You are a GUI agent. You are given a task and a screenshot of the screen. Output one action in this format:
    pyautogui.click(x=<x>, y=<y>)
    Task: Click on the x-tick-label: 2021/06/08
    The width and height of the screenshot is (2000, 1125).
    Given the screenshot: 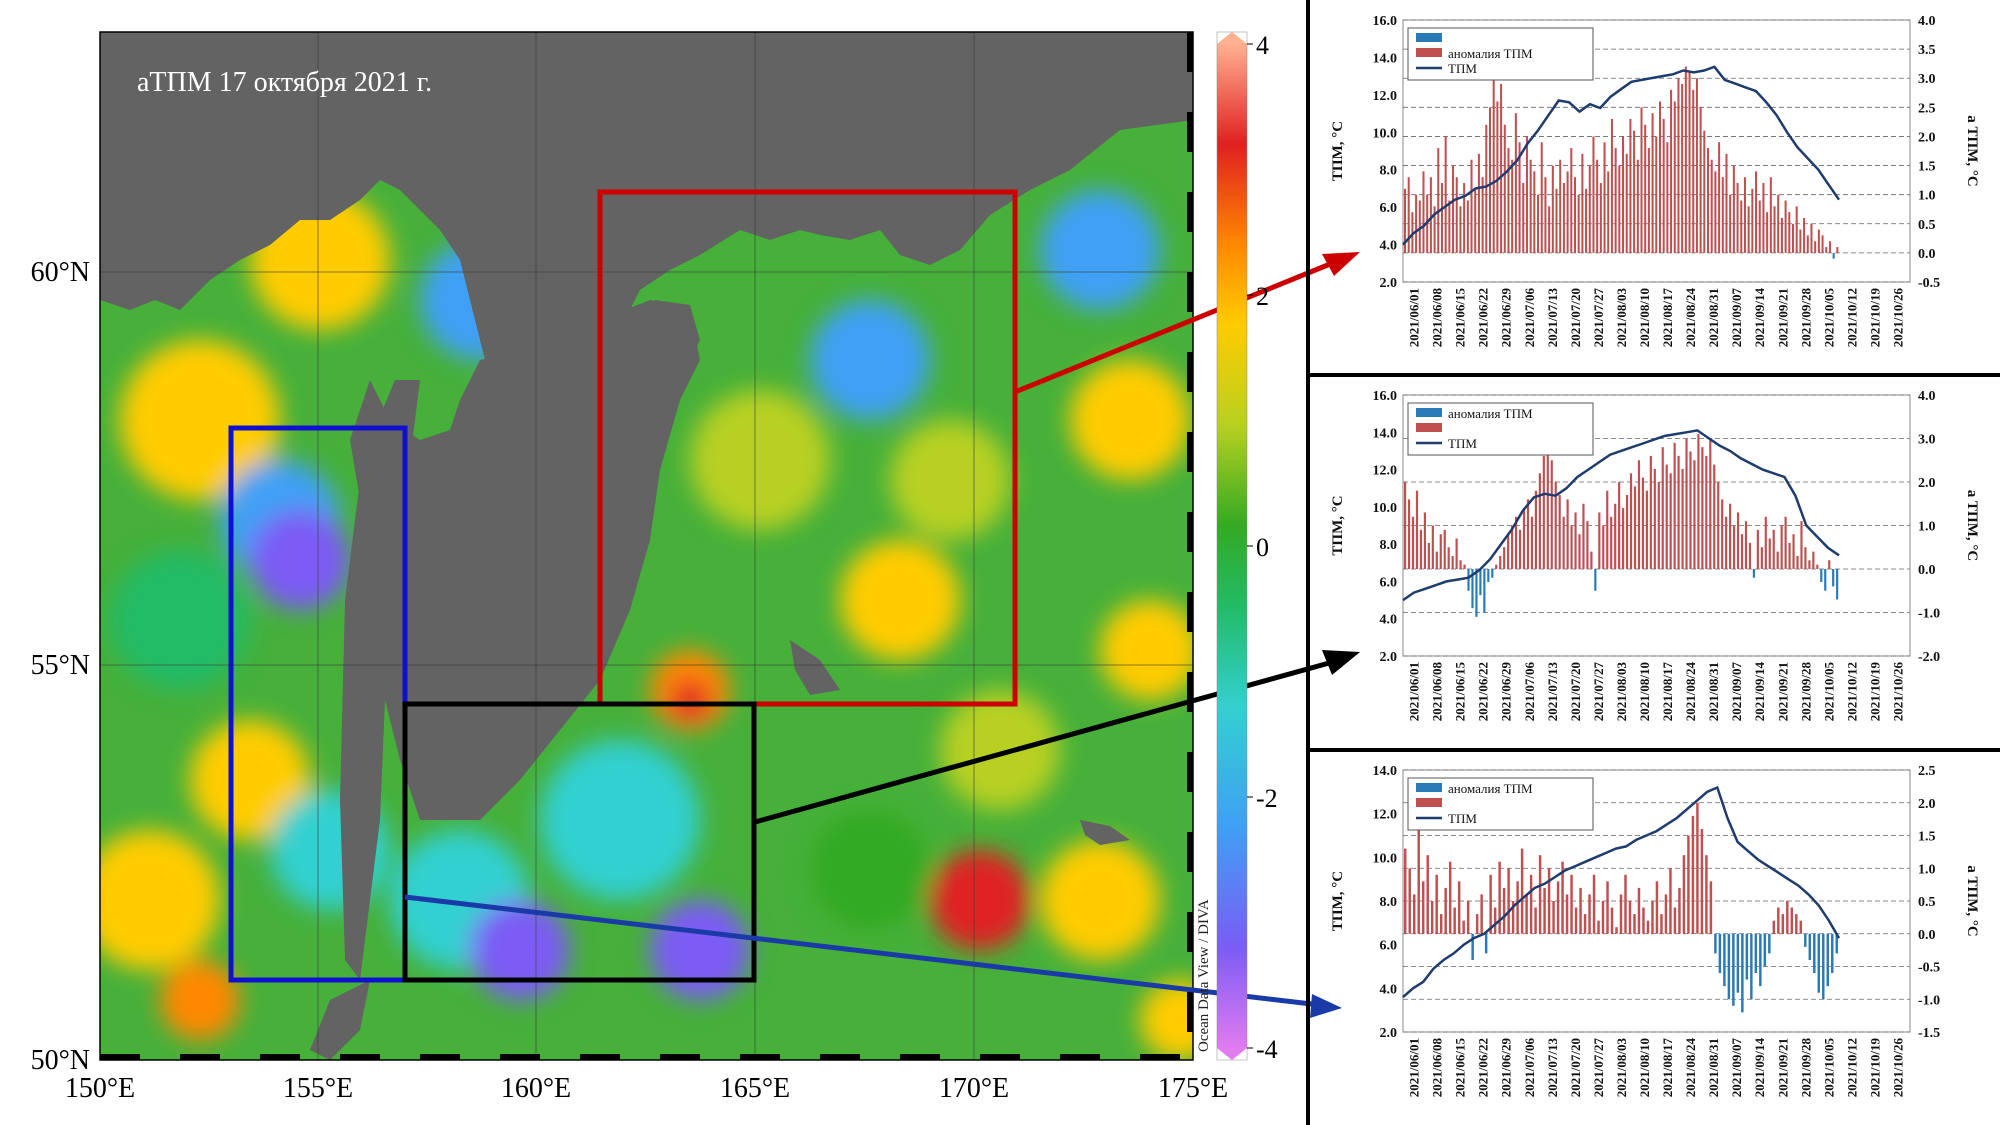 What is the action you would take?
    pyautogui.click(x=1437, y=692)
    